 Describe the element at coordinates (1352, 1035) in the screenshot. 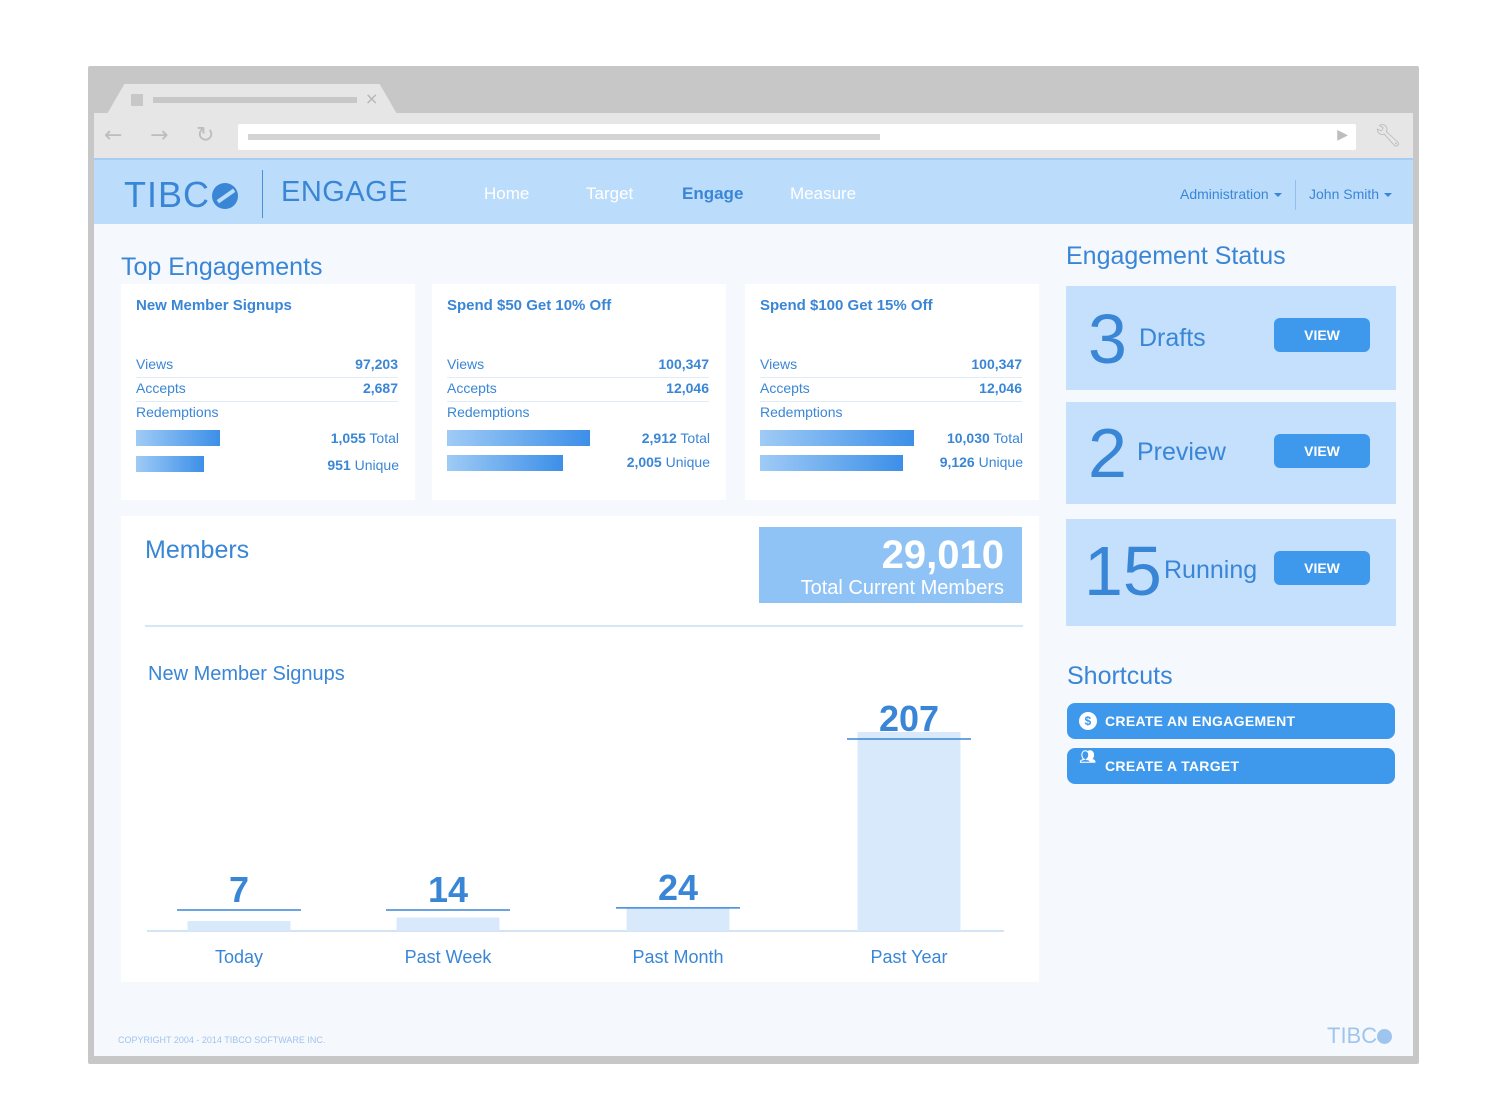

I see `footer-logo-text: TIBC` at that location.